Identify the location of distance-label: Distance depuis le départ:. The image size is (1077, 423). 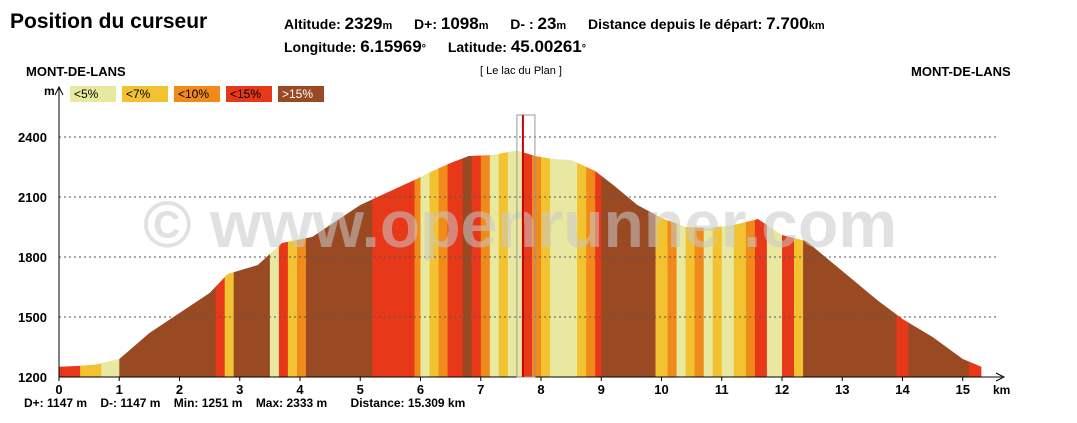
(675, 24).